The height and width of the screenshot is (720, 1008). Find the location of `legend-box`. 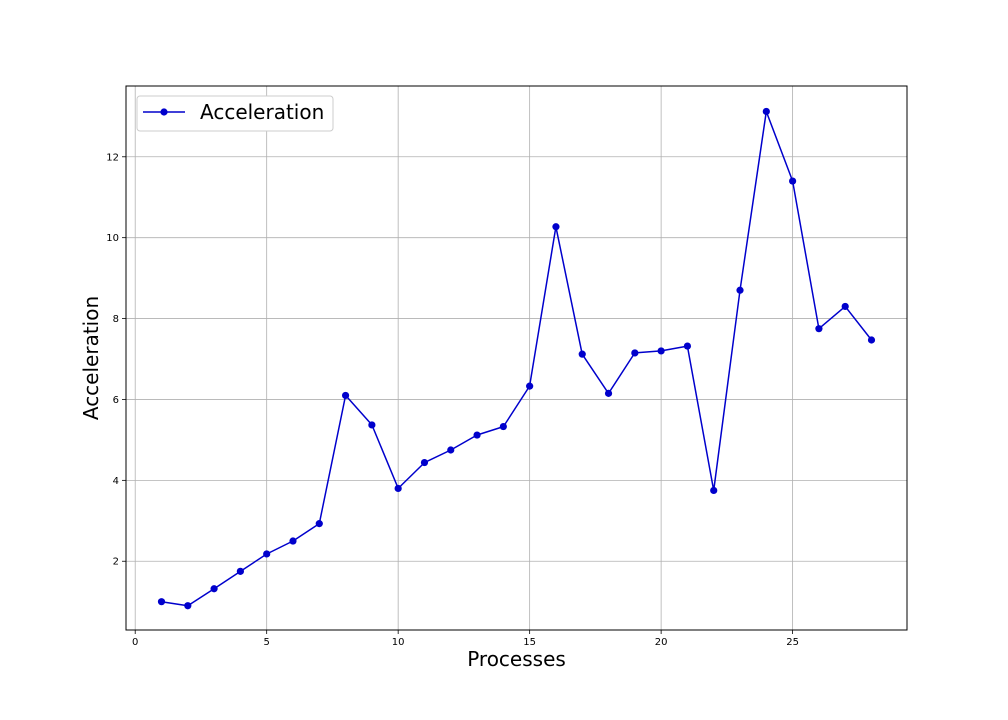

legend-box is located at coordinates (235, 113).